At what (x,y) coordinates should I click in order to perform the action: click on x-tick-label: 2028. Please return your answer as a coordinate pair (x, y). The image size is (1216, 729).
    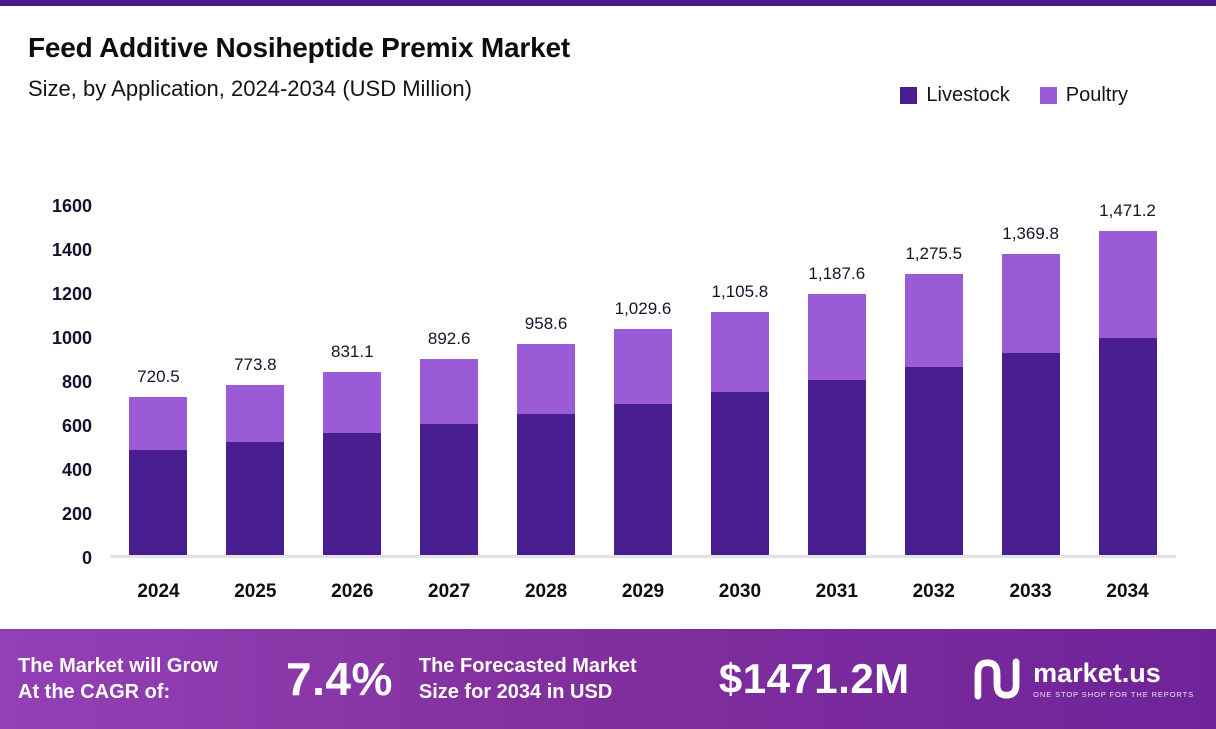
    Looking at the image, I should click on (546, 591).